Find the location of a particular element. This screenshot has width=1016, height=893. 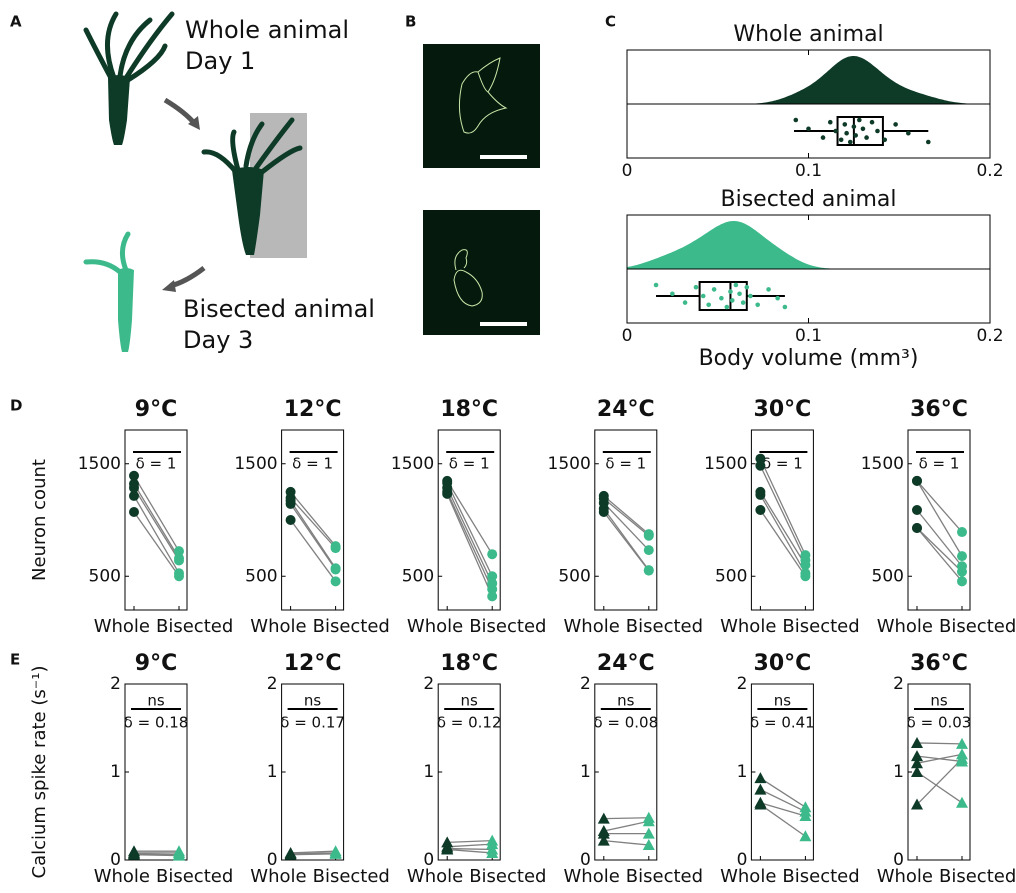

label-text: Whole animal is located at coordinates (267, 30).